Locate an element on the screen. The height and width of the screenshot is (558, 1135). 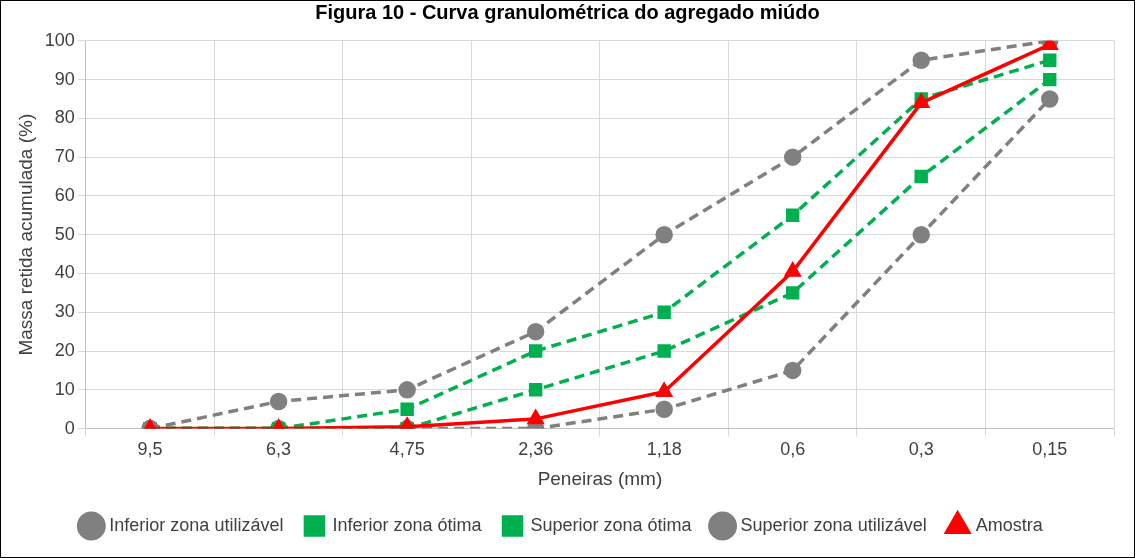
x-tick-label: 0,15 is located at coordinates (1050, 449).